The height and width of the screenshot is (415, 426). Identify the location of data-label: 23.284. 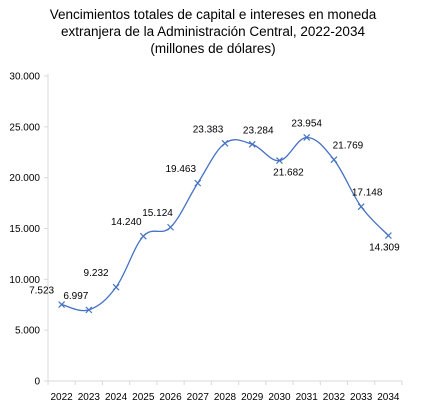
(258, 130).